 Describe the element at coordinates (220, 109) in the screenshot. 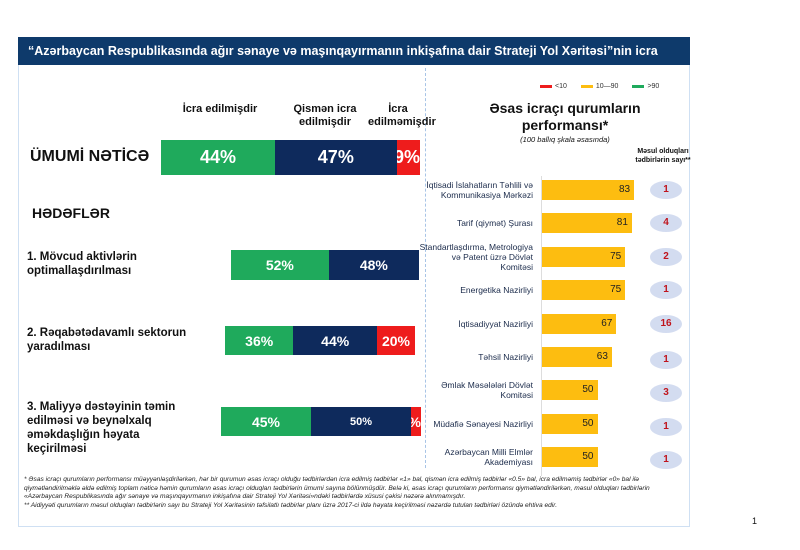

I see `column-header-done: İcra edilmişdir` at that location.